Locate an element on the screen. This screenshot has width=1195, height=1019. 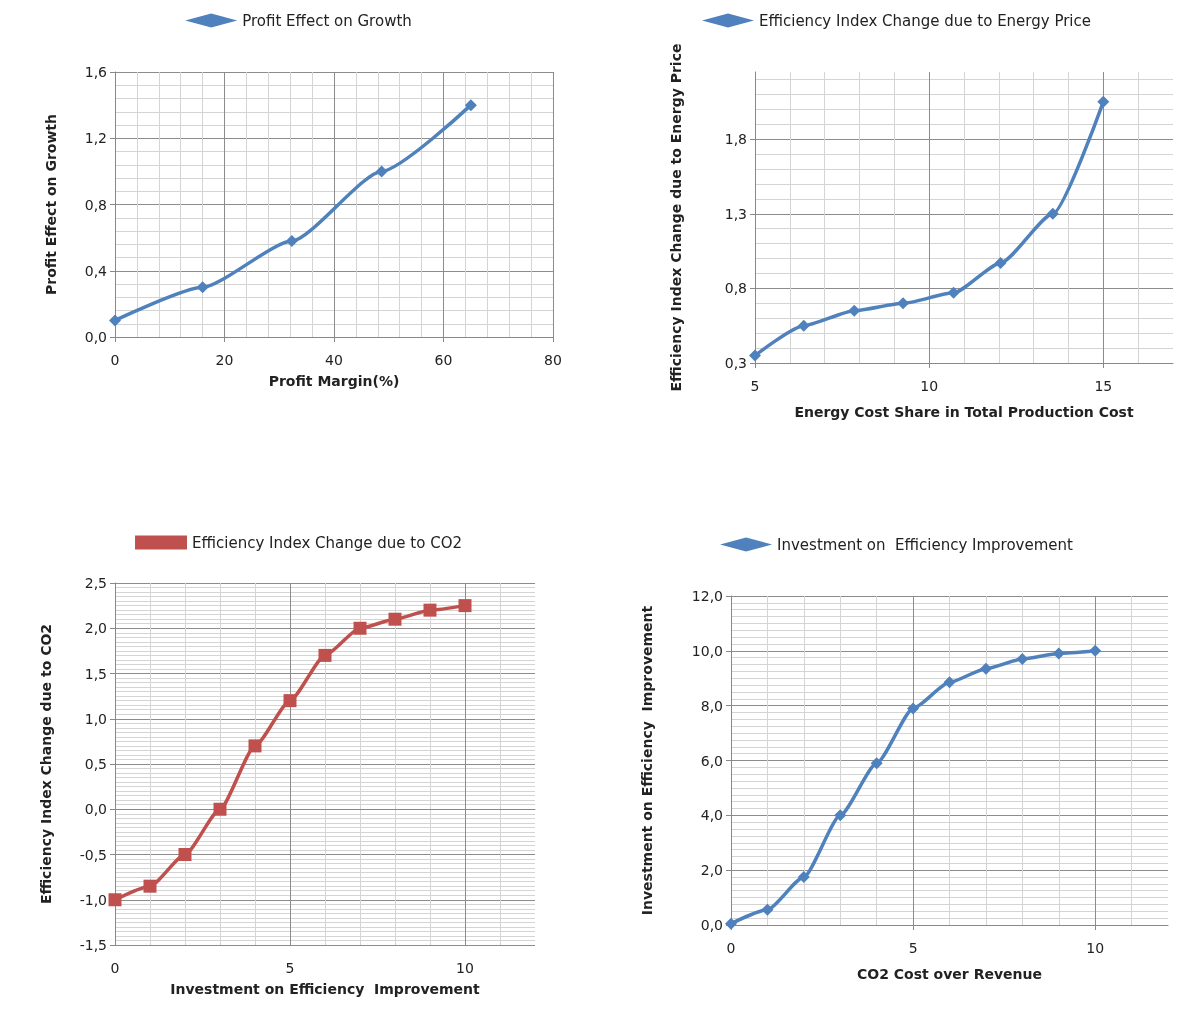
legend-label: Efficiency Index Change due to Energy Price is located at coordinates (925, 20).